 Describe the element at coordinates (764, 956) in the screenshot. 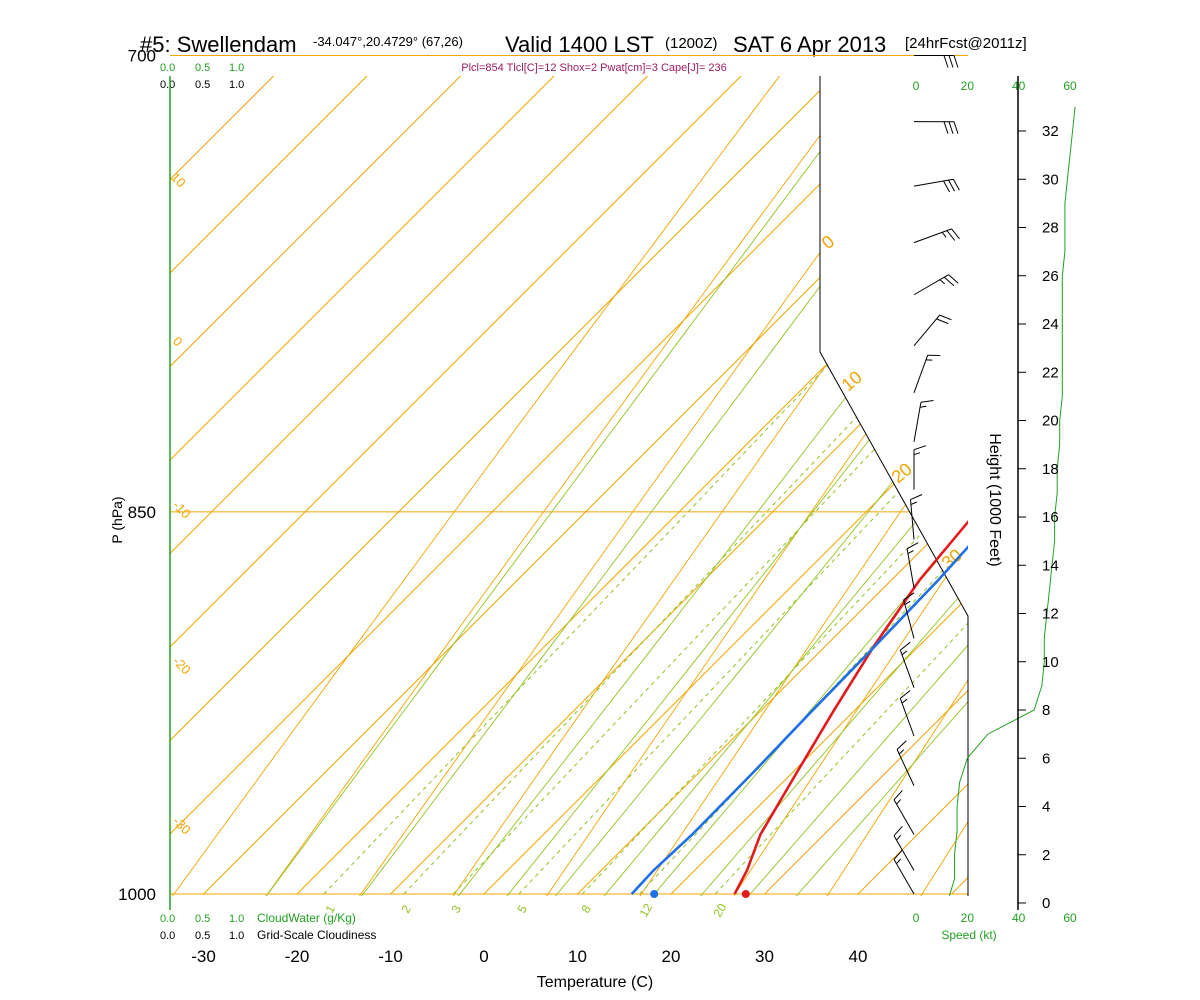

I see `temperature-tick-label: 30` at that location.